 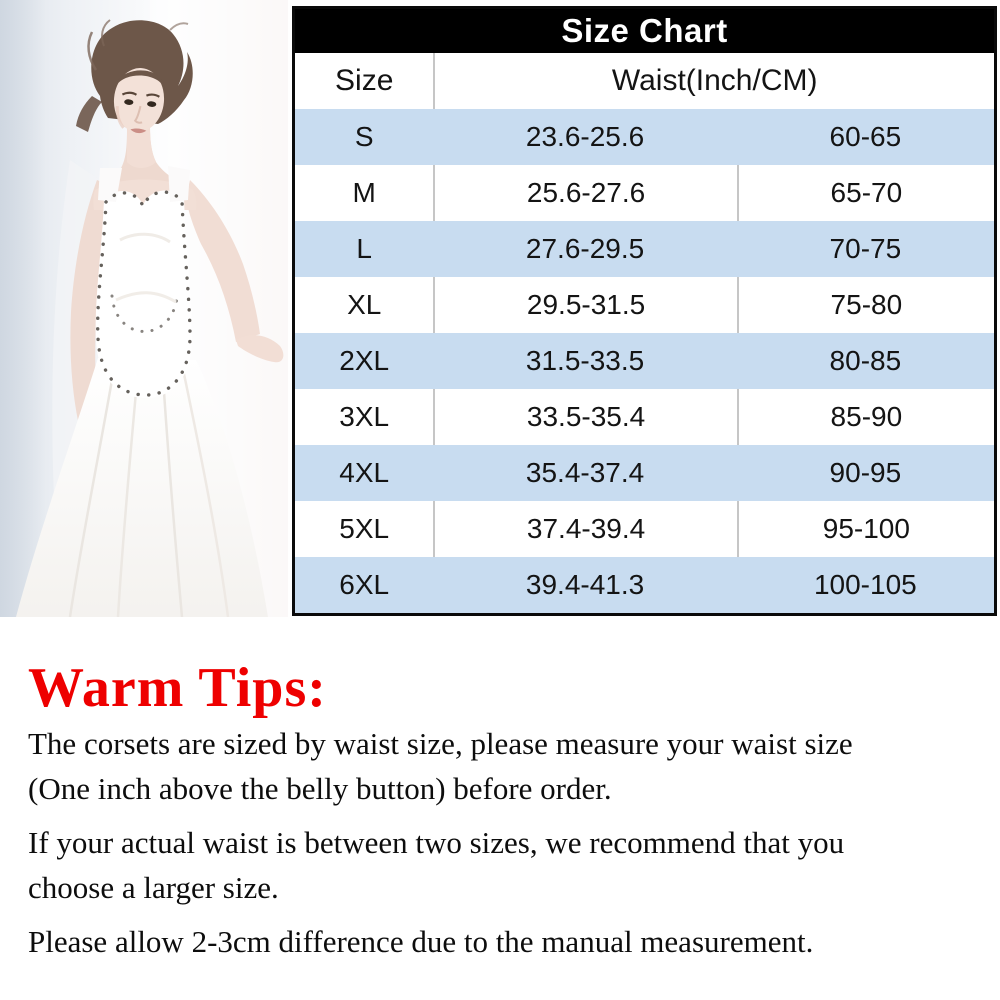 I want to click on table-row: 5XL 37.4-39.4 95-100, so click(x=644, y=529).